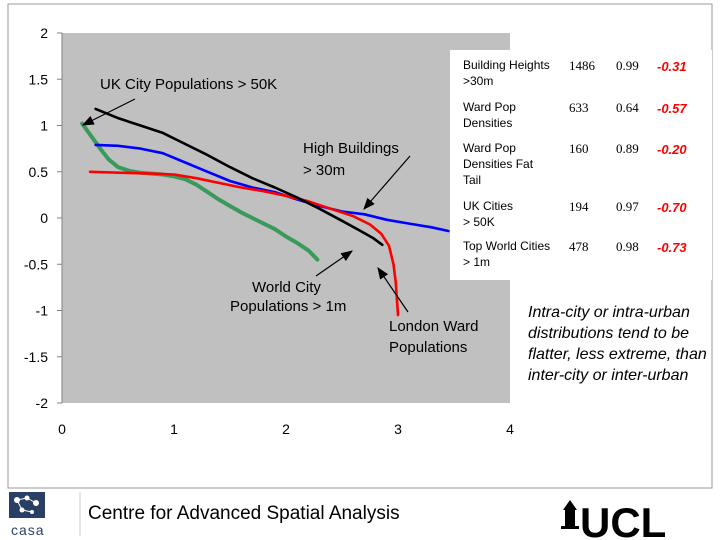  Describe the element at coordinates (39, 172) in the screenshot. I see `y-tick-label: 0.5` at that location.